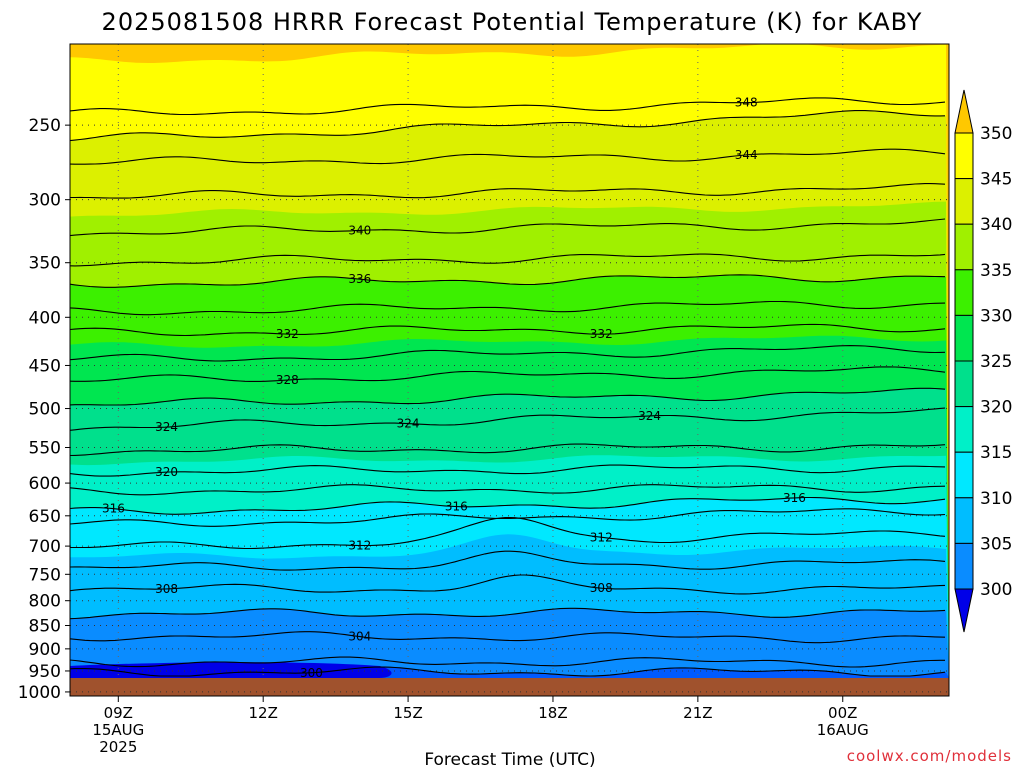 This screenshot has width=1024, height=768. I want to click on x-axis-label: Forecast Time (UTC), so click(509, 759).